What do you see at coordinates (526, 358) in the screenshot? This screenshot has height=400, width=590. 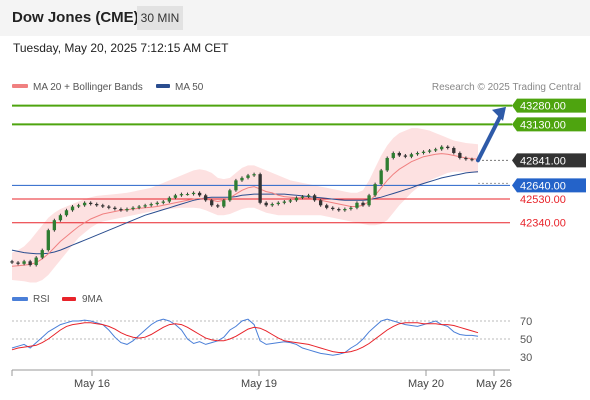 I see `rsi-tick-30: 30` at bounding box center [526, 358].